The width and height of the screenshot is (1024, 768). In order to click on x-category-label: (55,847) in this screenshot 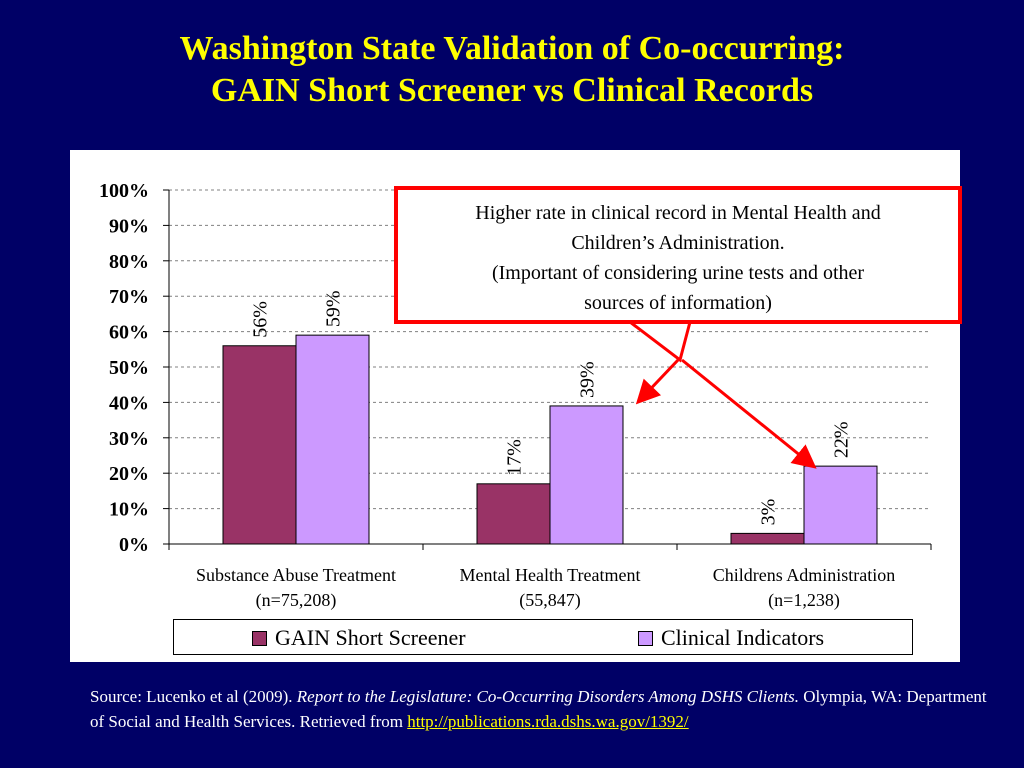, I will do `click(550, 600)`.